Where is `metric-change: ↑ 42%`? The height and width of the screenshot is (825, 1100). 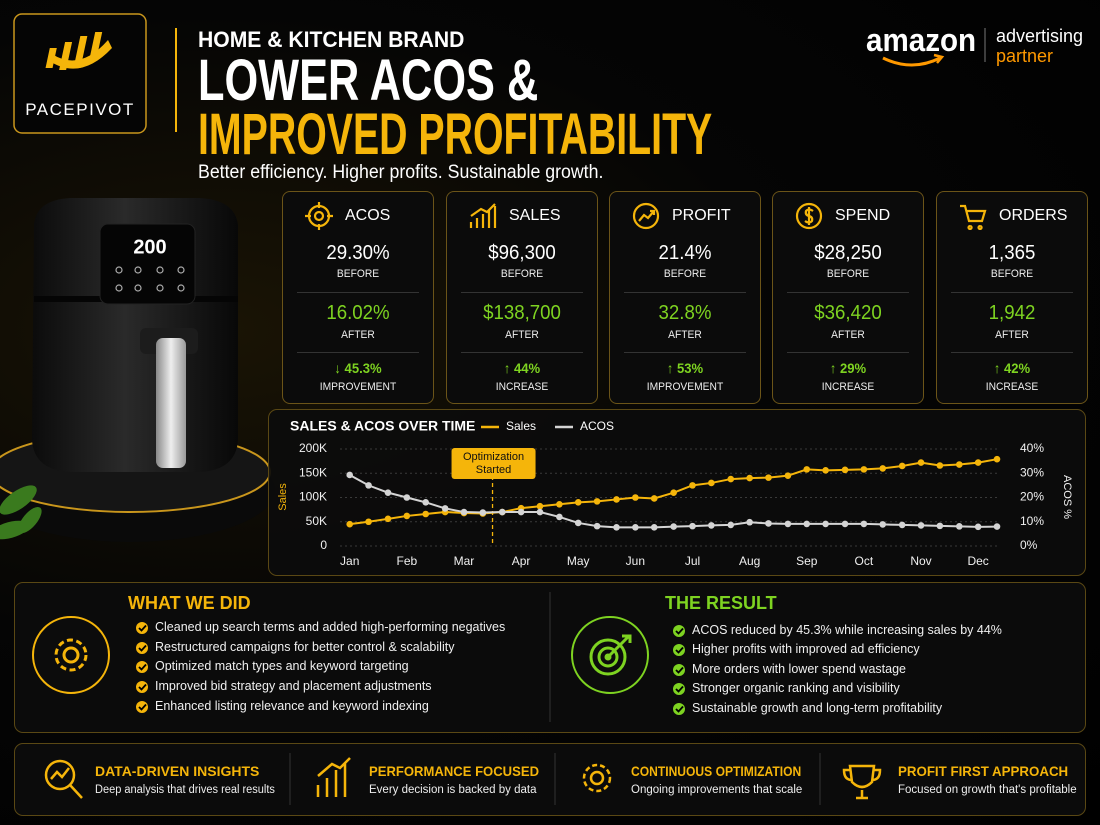
metric-change: ↑ 42% is located at coordinates (1012, 368).